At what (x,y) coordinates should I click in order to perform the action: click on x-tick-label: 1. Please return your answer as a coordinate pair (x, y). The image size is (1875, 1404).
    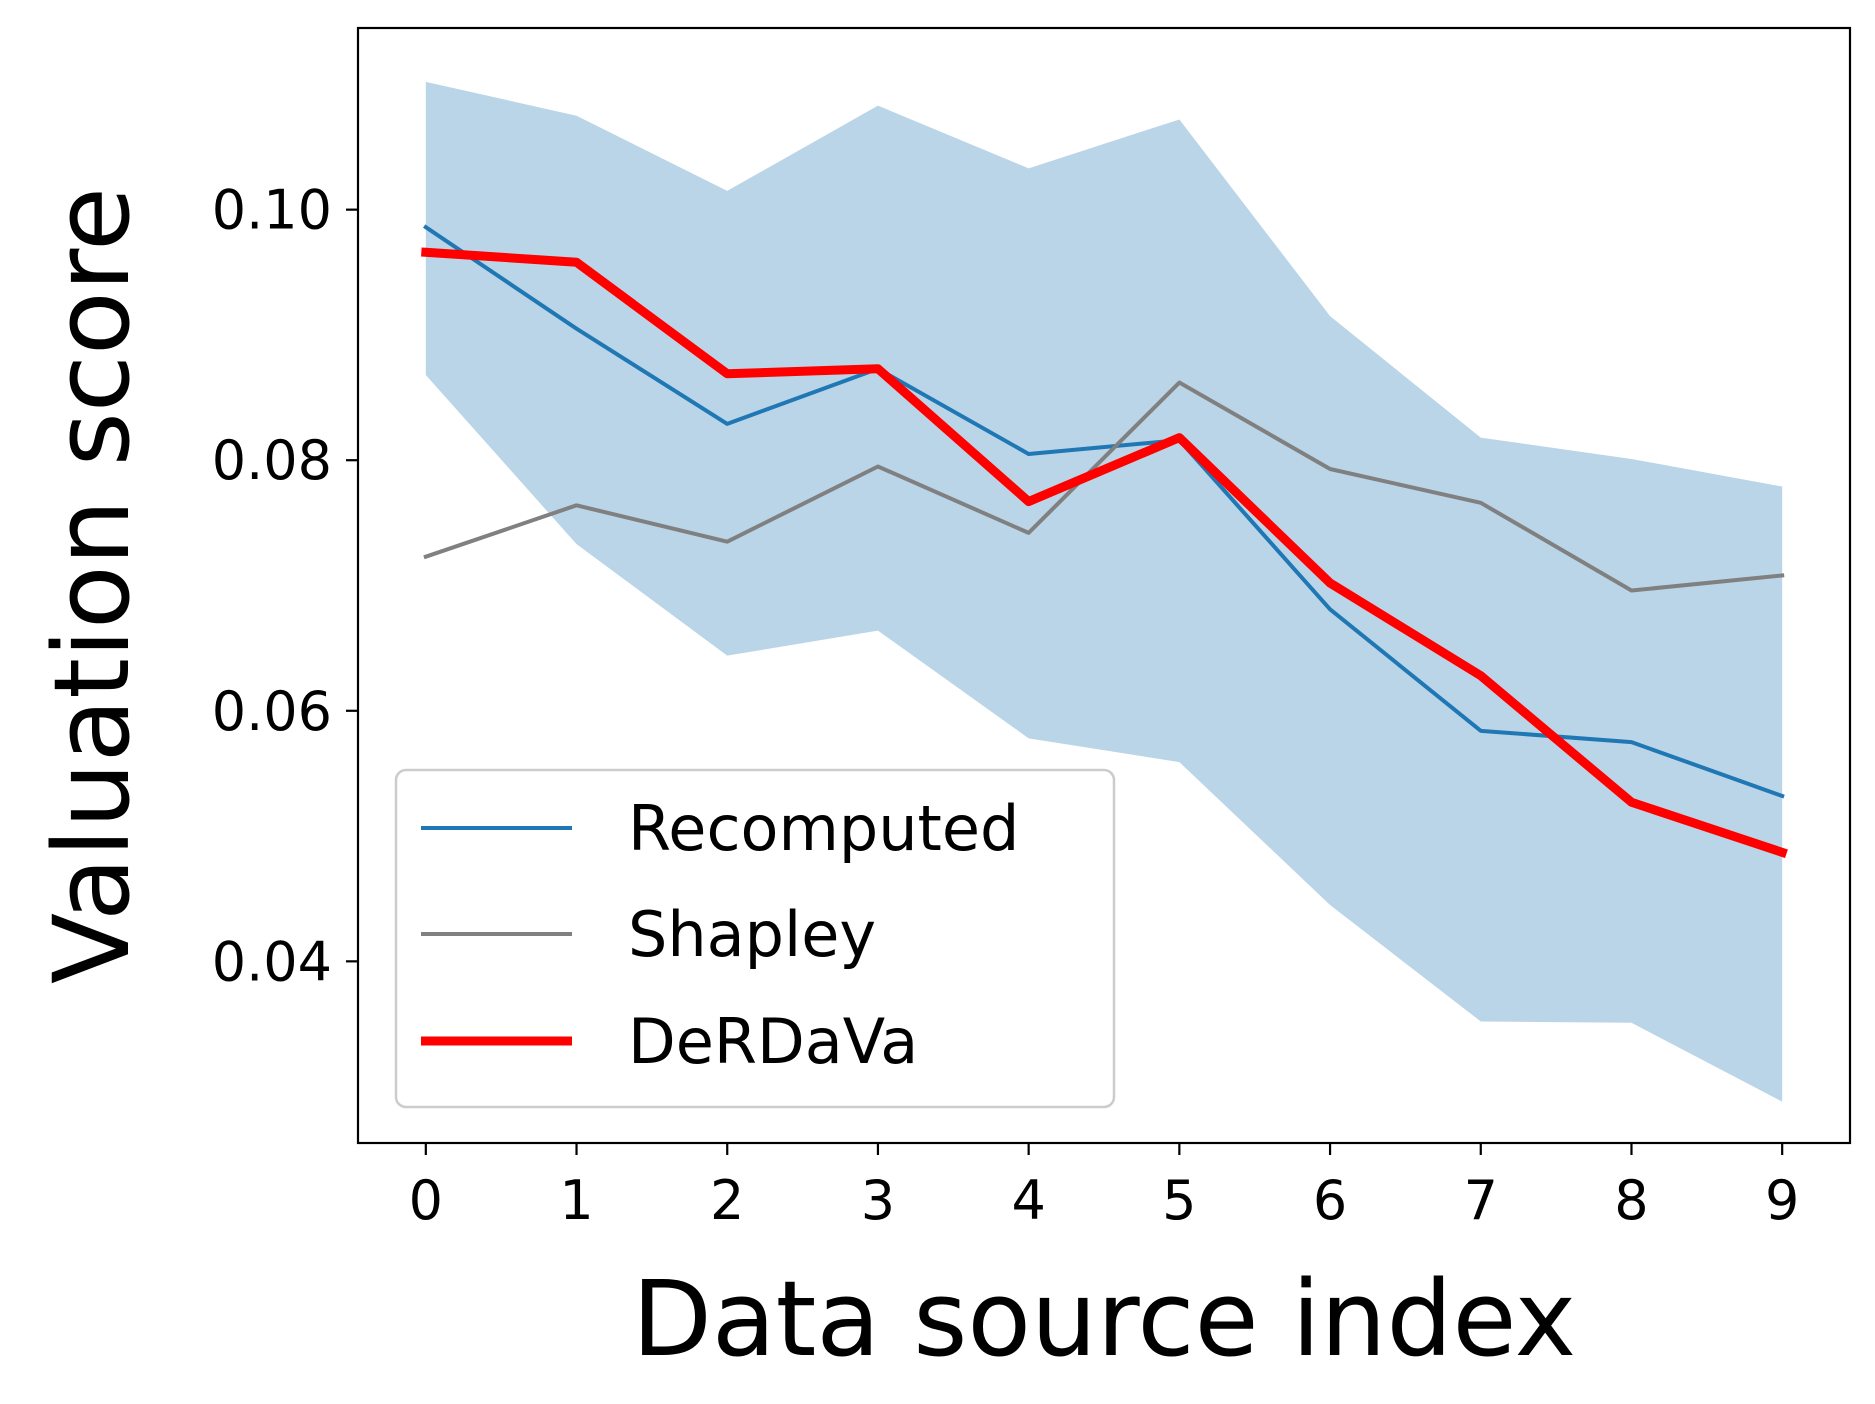
    Looking at the image, I should click on (576, 1200).